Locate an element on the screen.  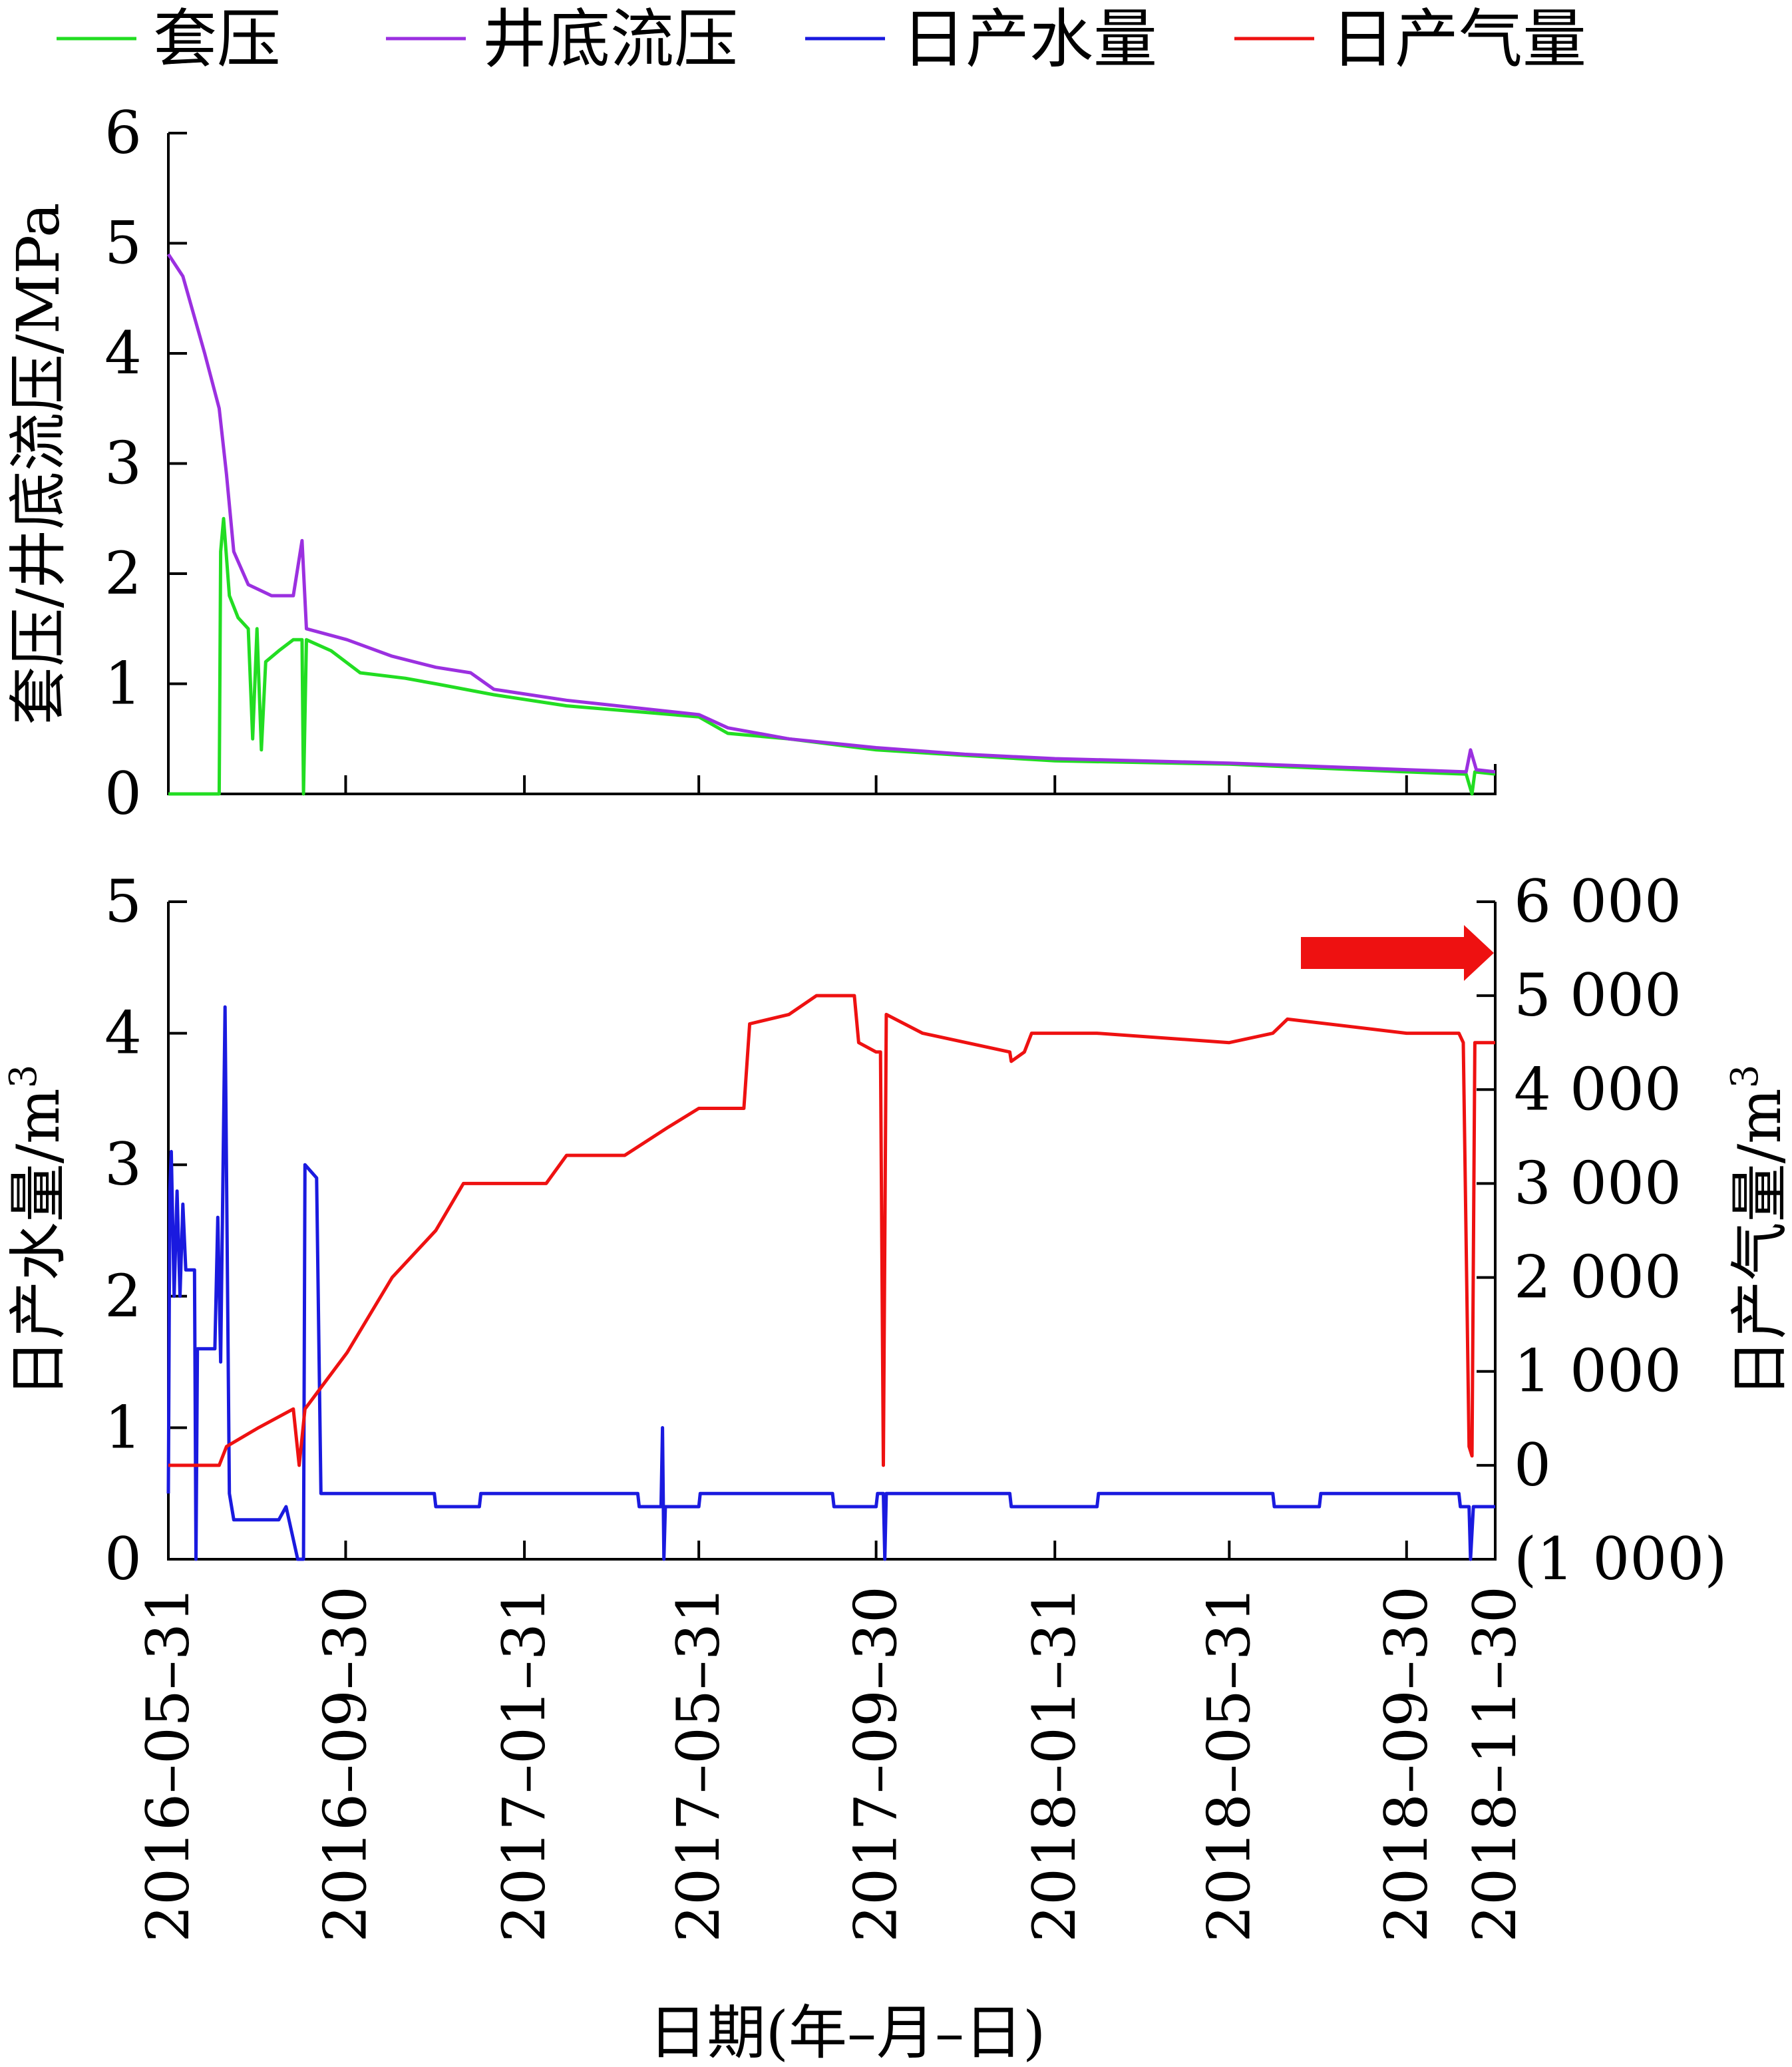
bottom-y2tick-label: 0 is located at coordinates (1532, 1465).